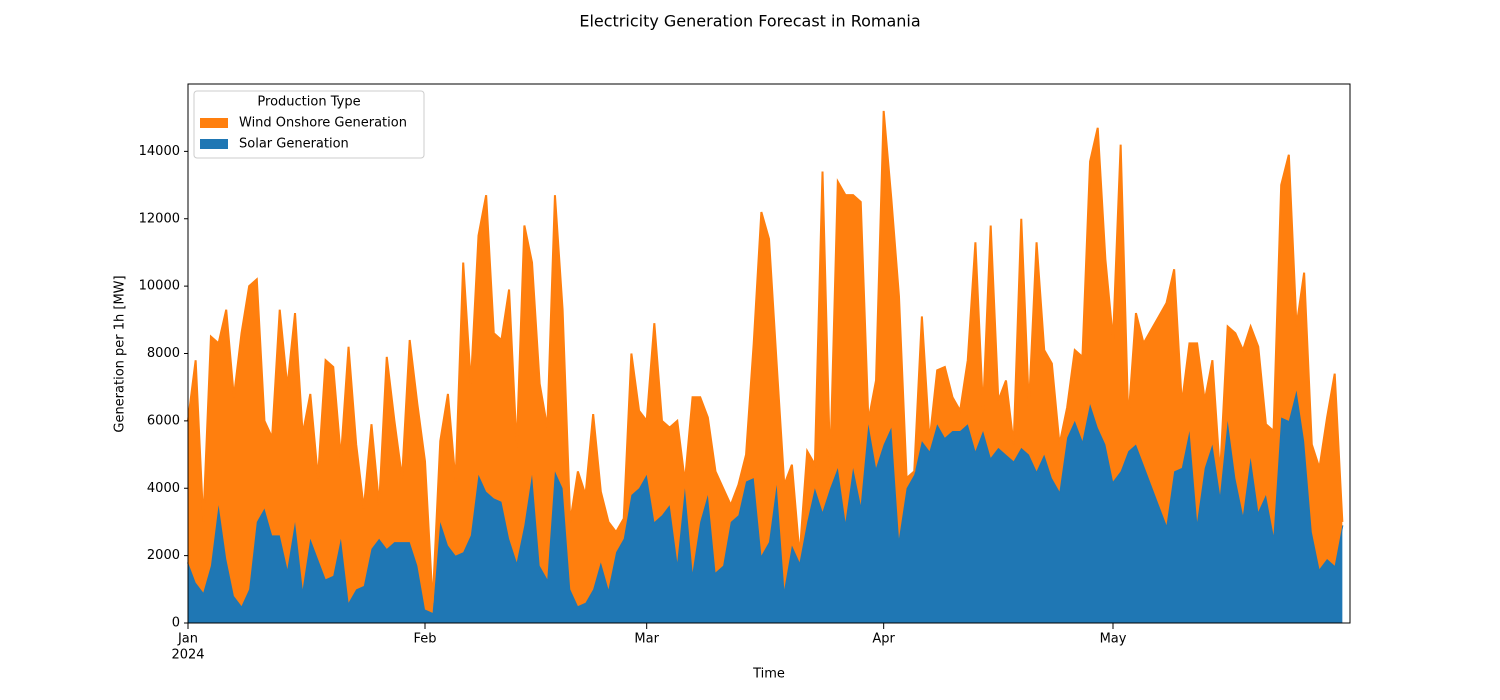 The height and width of the screenshot is (700, 1500). Describe the element at coordinates (1113, 639) in the screenshot. I see `x-tick-label: May` at that location.